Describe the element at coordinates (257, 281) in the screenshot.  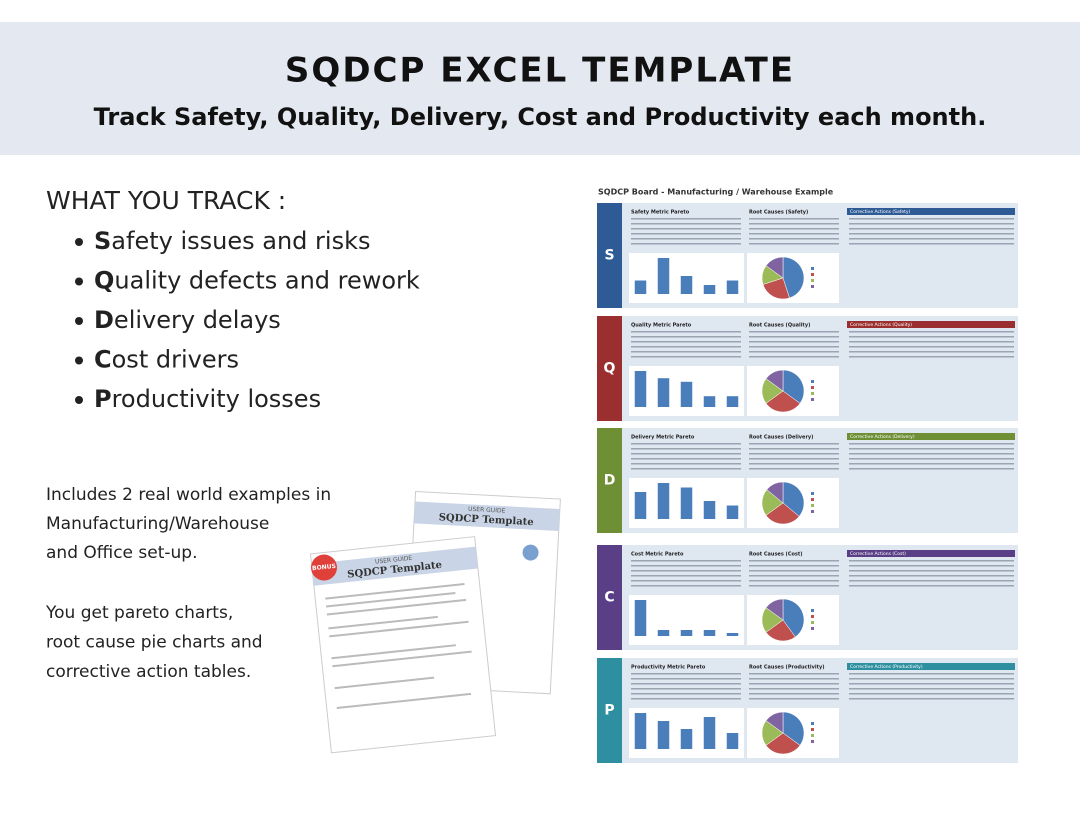
I see `track-item: Quality defects and rework` at that location.